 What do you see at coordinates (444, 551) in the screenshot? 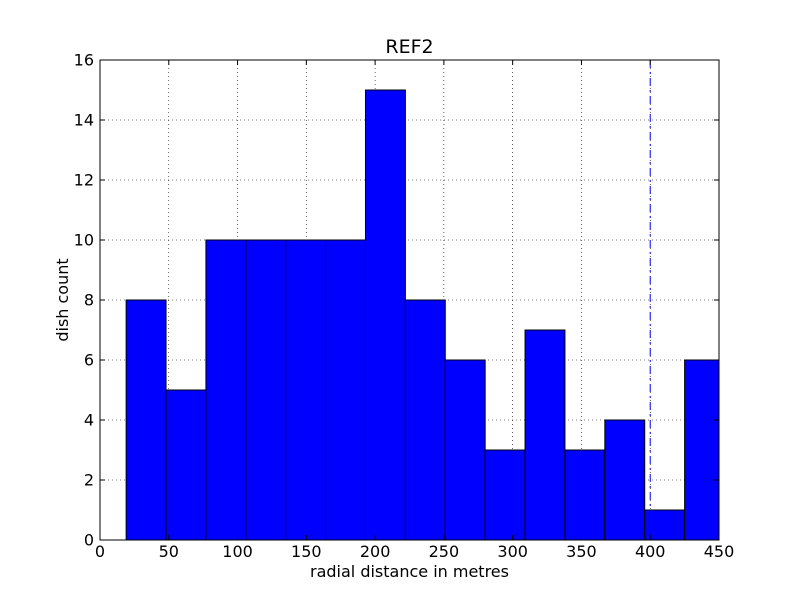
I see `x-tick-label-5: 250` at bounding box center [444, 551].